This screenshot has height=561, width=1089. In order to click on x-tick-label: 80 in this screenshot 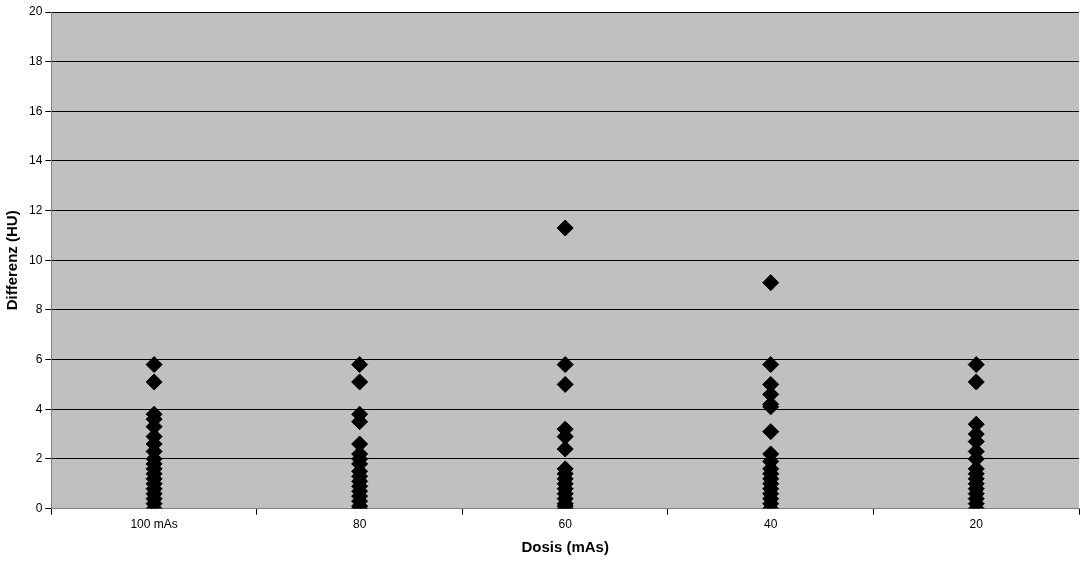, I will do `click(359, 524)`.